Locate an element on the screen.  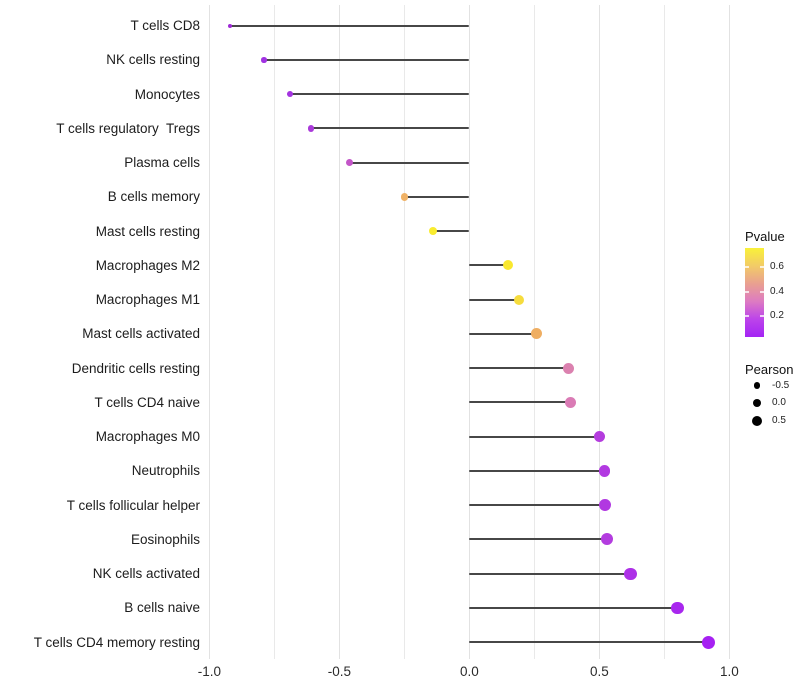
pearson-legend-label: 0.0 is located at coordinates (779, 402).